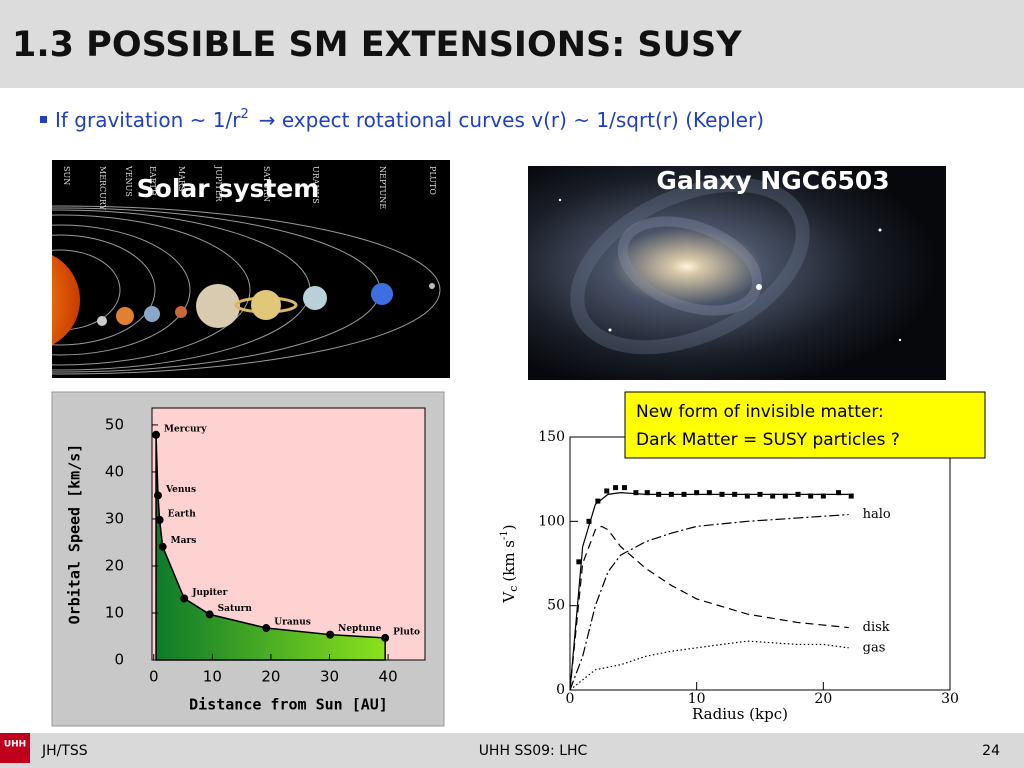 Image resolution: width=1024 pixels, height=768 pixels. I want to click on y-axis-label-part: V, so click(509, 597).